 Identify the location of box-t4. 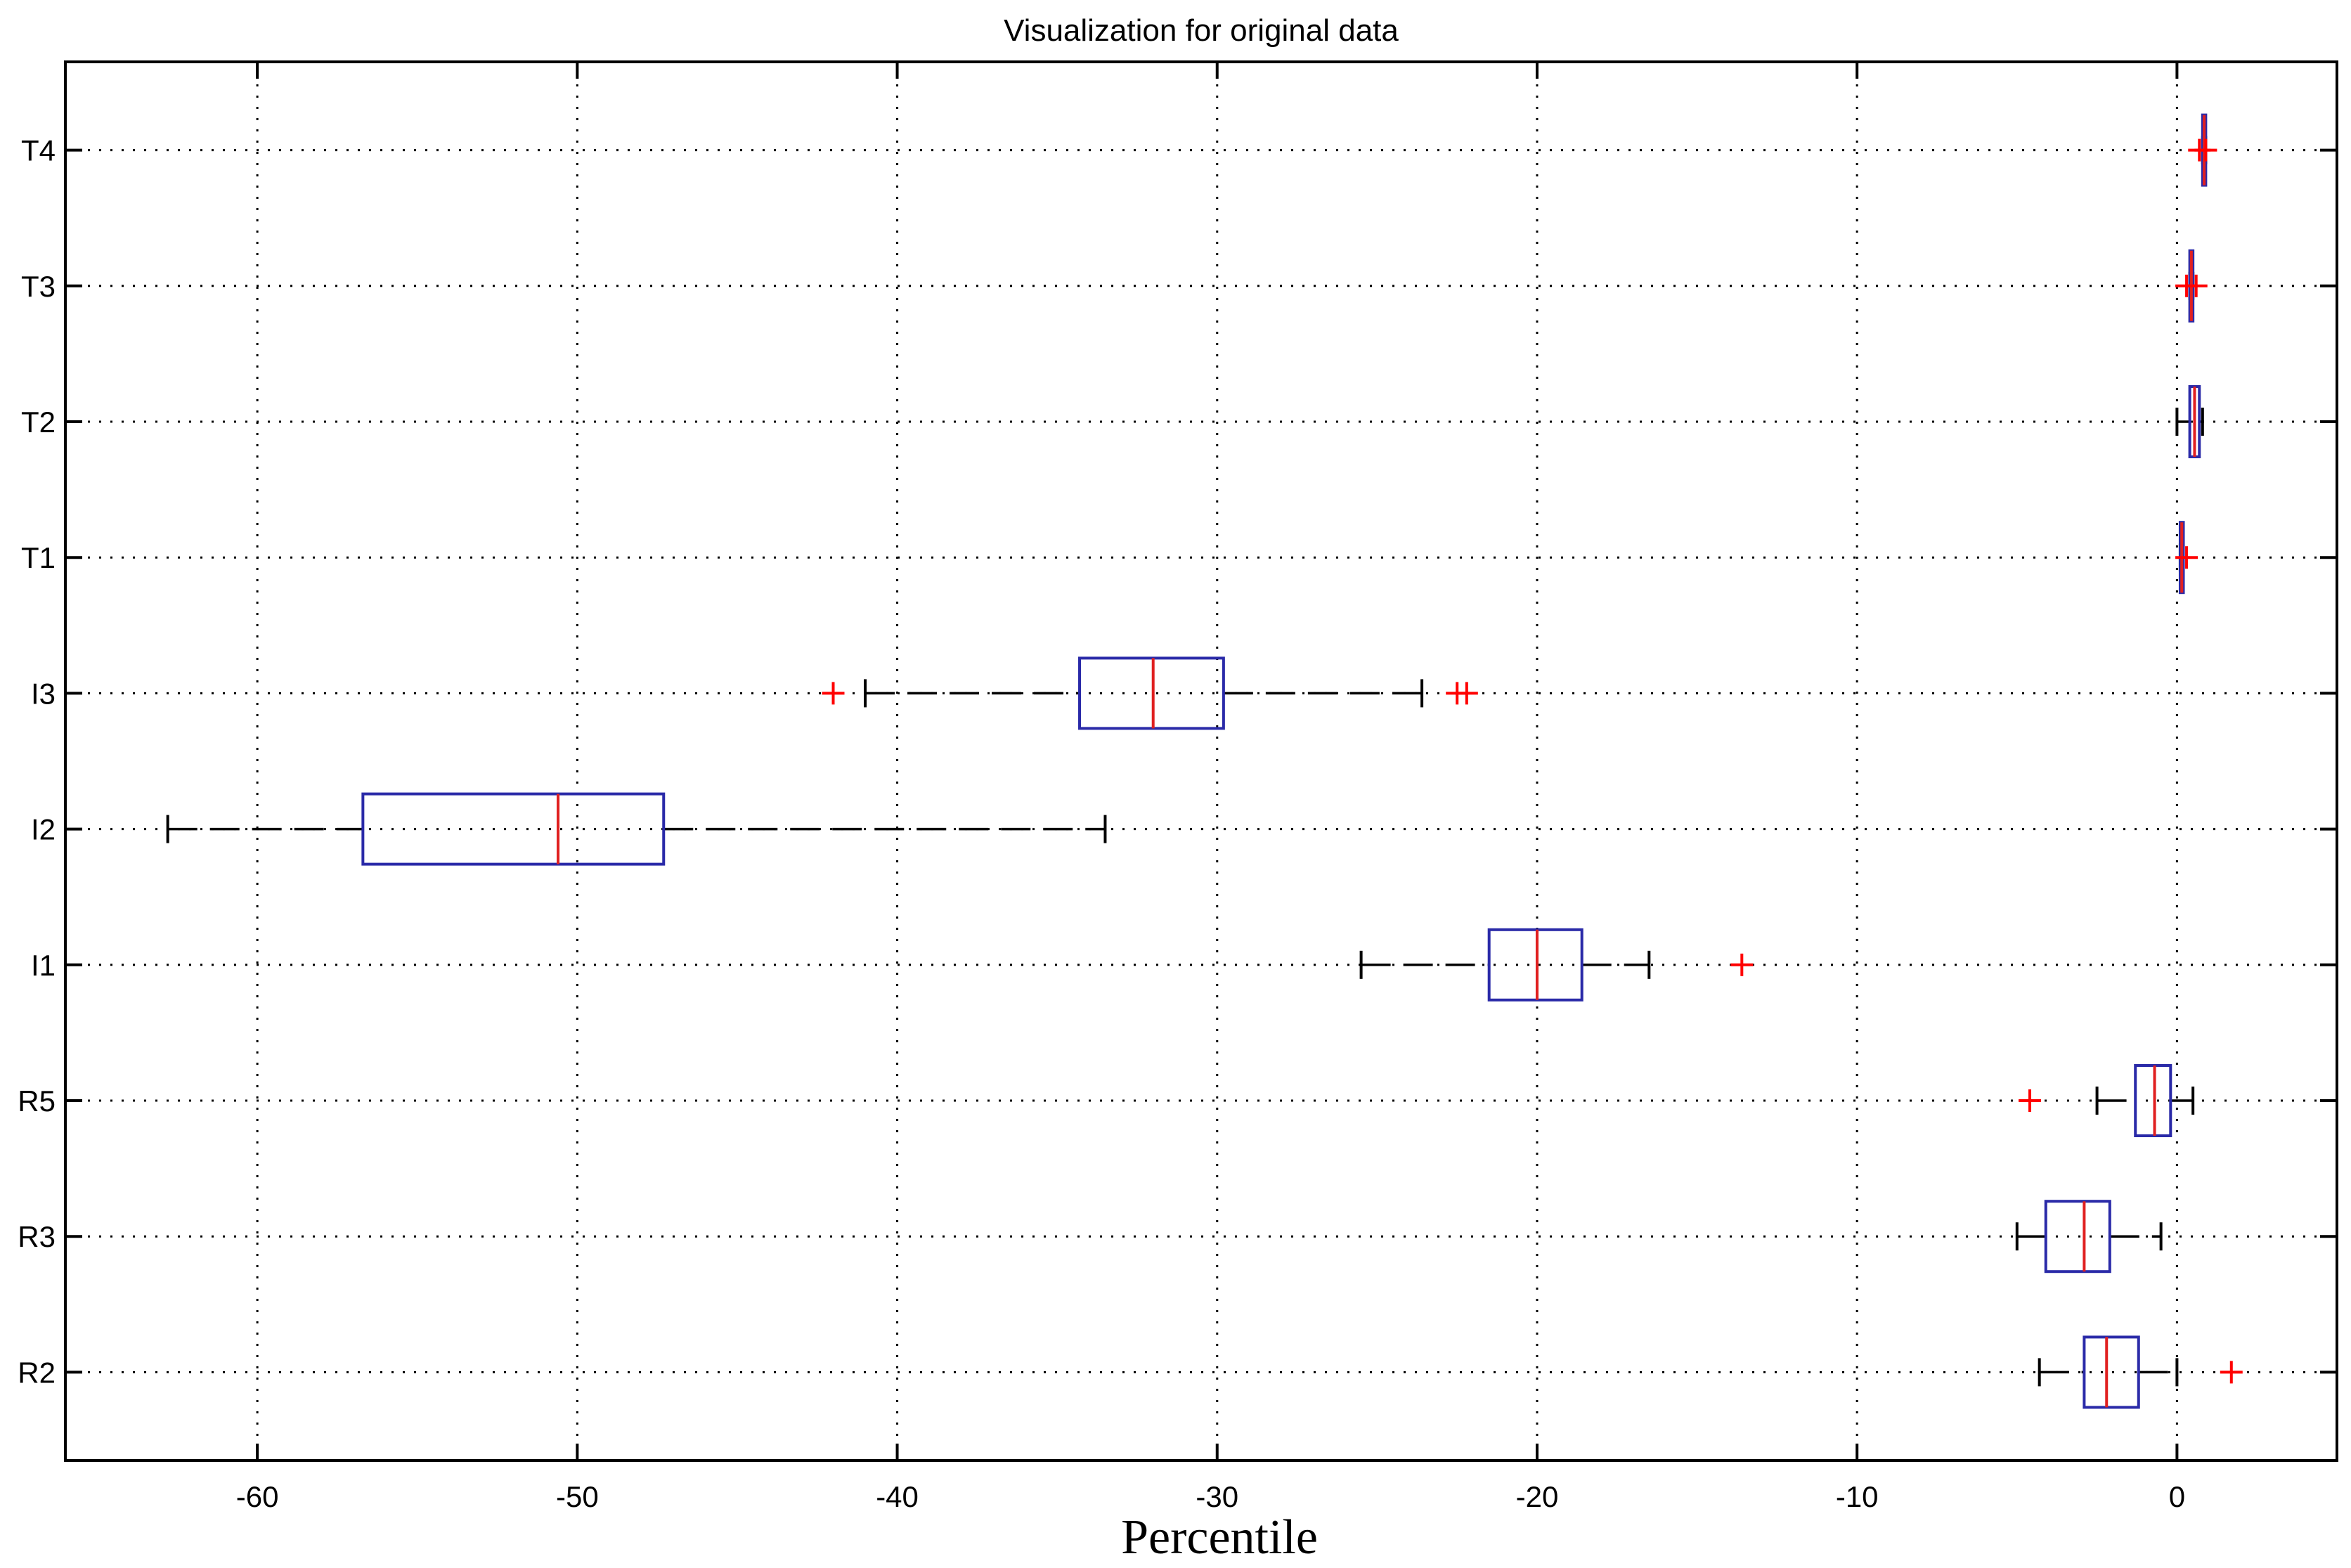
(2202, 150).